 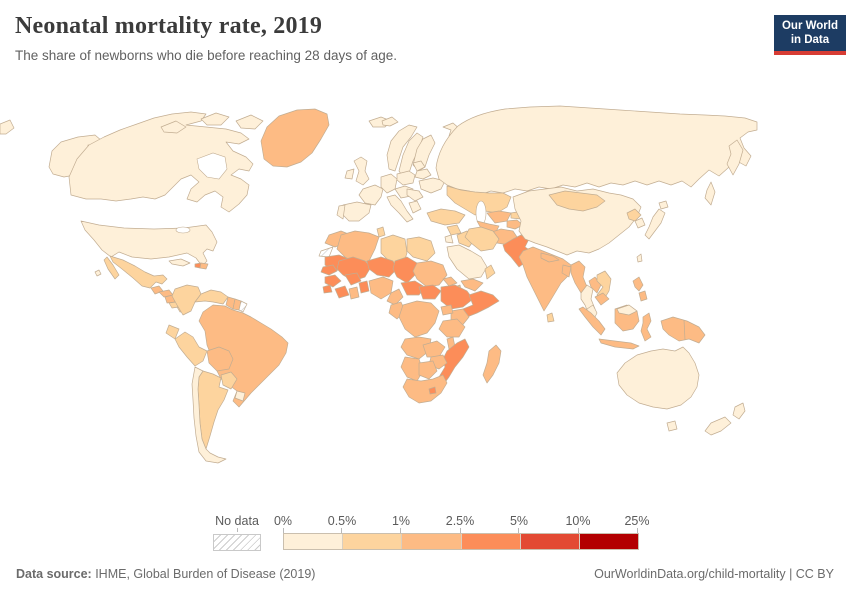 What do you see at coordinates (457, 297) in the screenshot?
I see `region-ethiopia` at bounding box center [457, 297].